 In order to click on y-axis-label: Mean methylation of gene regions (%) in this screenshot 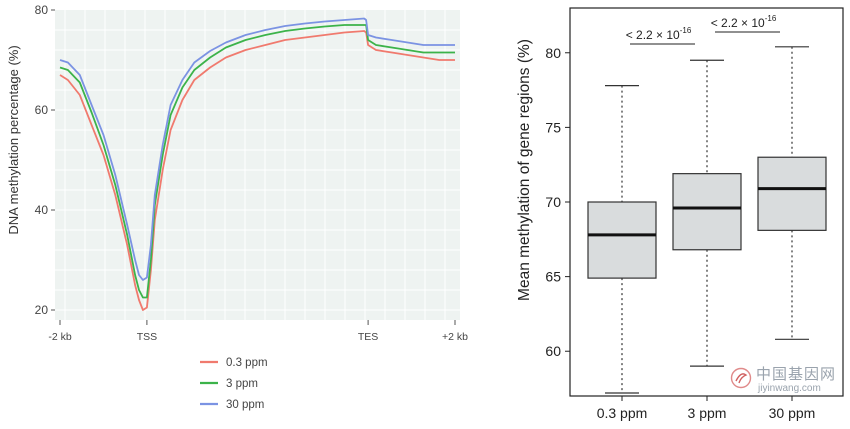, I will do `click(524, 170)`.